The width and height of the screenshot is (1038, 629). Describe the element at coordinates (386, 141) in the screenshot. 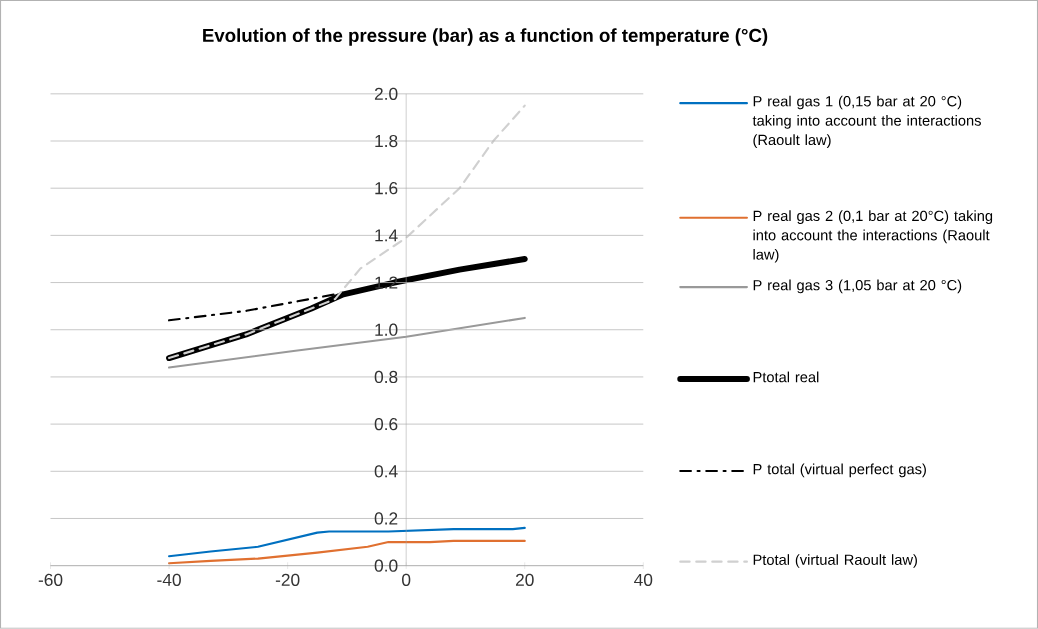

I see `y-tick-label: 1.8` at that location.